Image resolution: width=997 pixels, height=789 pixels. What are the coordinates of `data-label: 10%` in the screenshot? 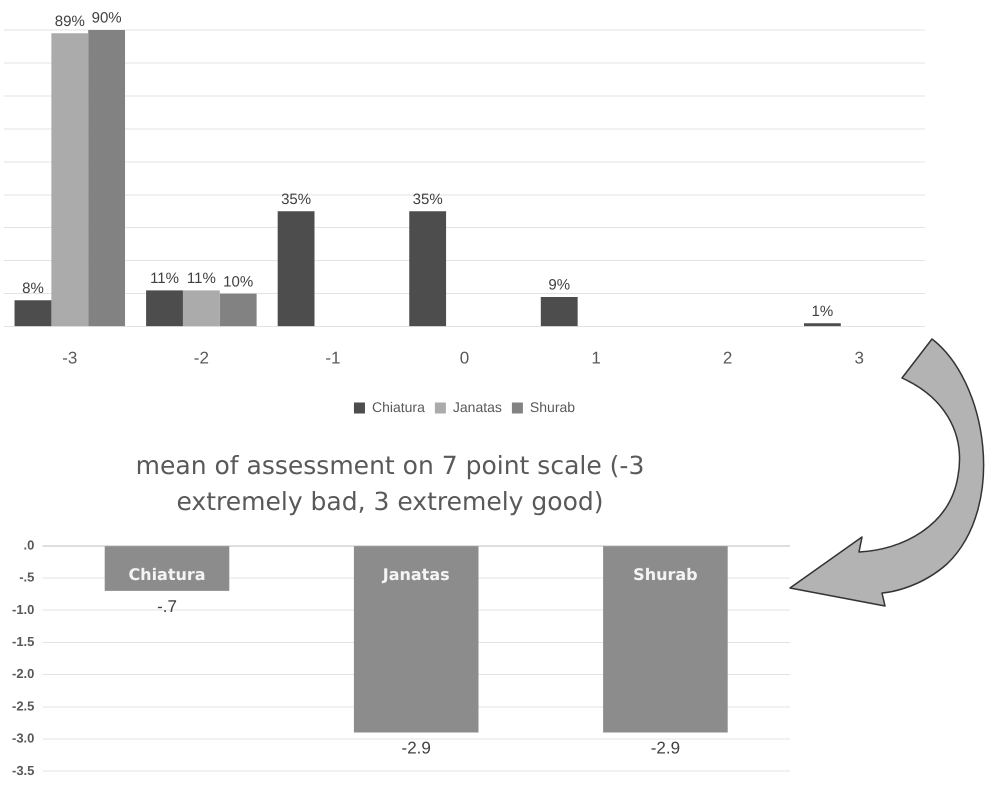 It's located at (238, 281).